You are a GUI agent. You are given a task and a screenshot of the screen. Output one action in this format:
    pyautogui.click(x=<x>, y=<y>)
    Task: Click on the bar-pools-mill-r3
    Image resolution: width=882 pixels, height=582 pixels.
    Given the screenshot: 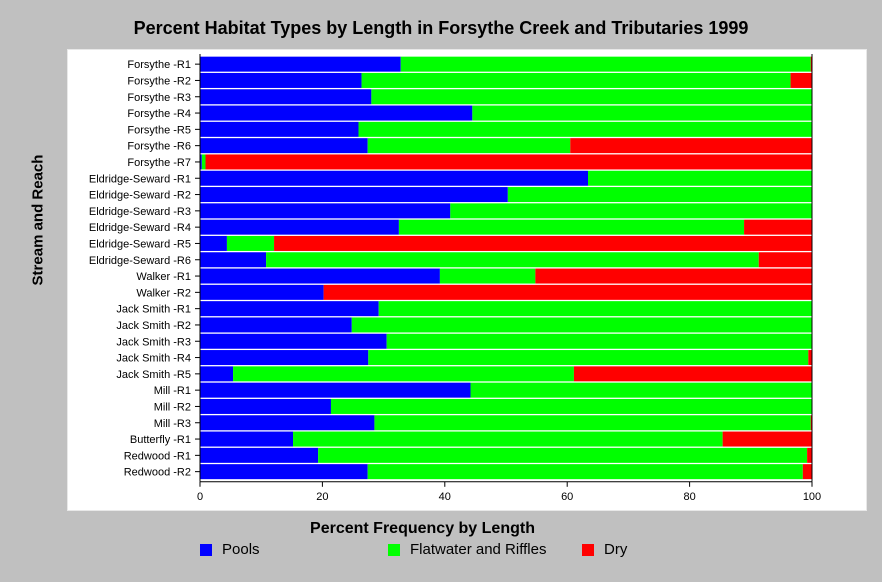 What is the action you would take?
    pyautogui.click(x=287, y=423)
    